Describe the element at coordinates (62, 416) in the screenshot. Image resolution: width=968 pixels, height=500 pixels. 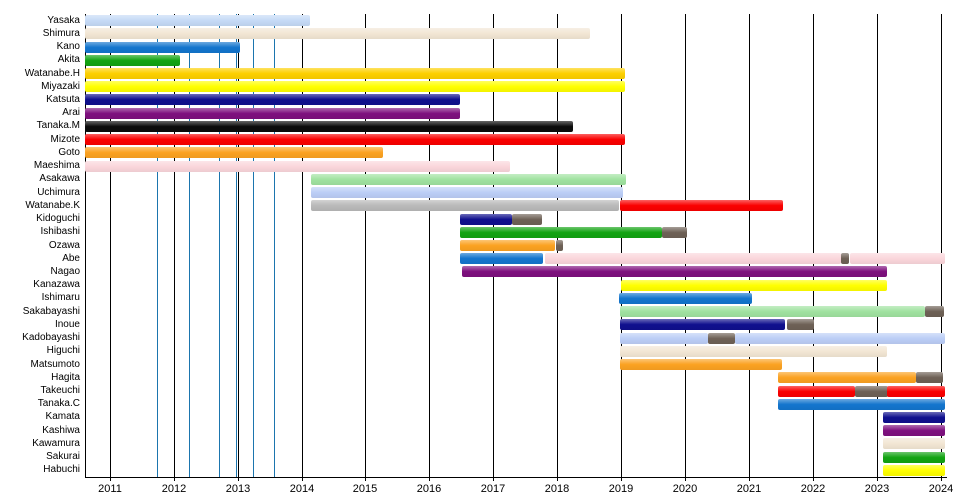
I see `row-label-kamata: Kamata` at that location.